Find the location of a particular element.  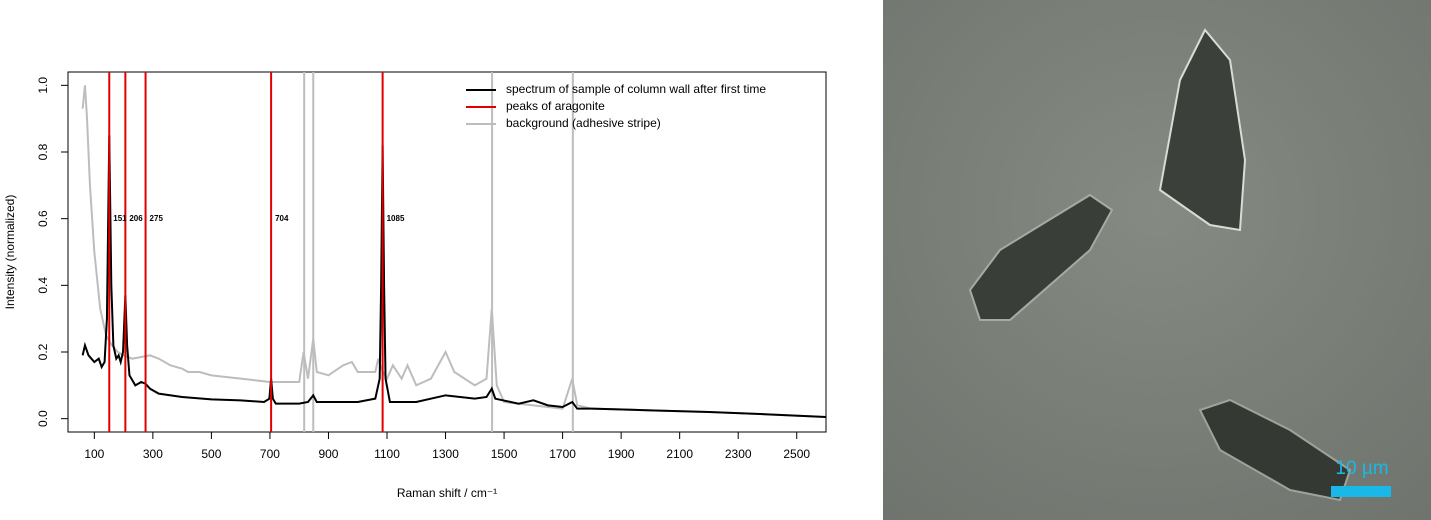

x-tick-label: 2300 is located at coordinates (738, 454).